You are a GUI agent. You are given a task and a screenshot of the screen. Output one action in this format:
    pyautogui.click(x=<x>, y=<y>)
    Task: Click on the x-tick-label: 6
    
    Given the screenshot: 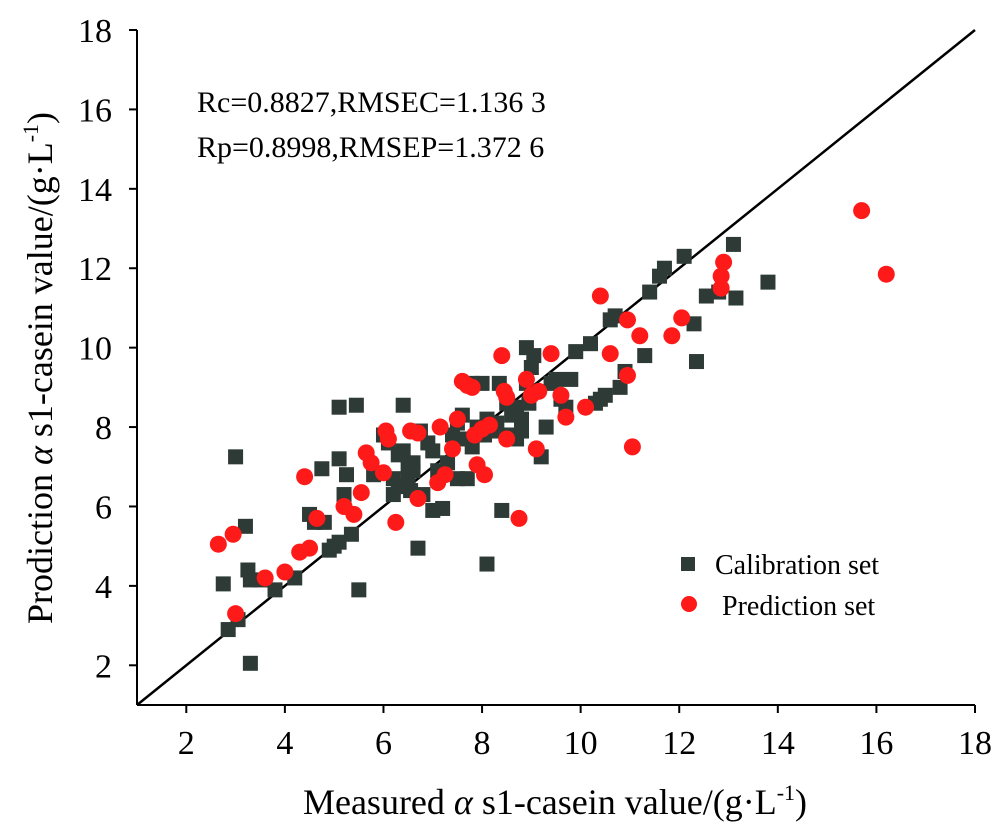 What is the action you would take?
    pyautogui.click(x=383, y=743)
    